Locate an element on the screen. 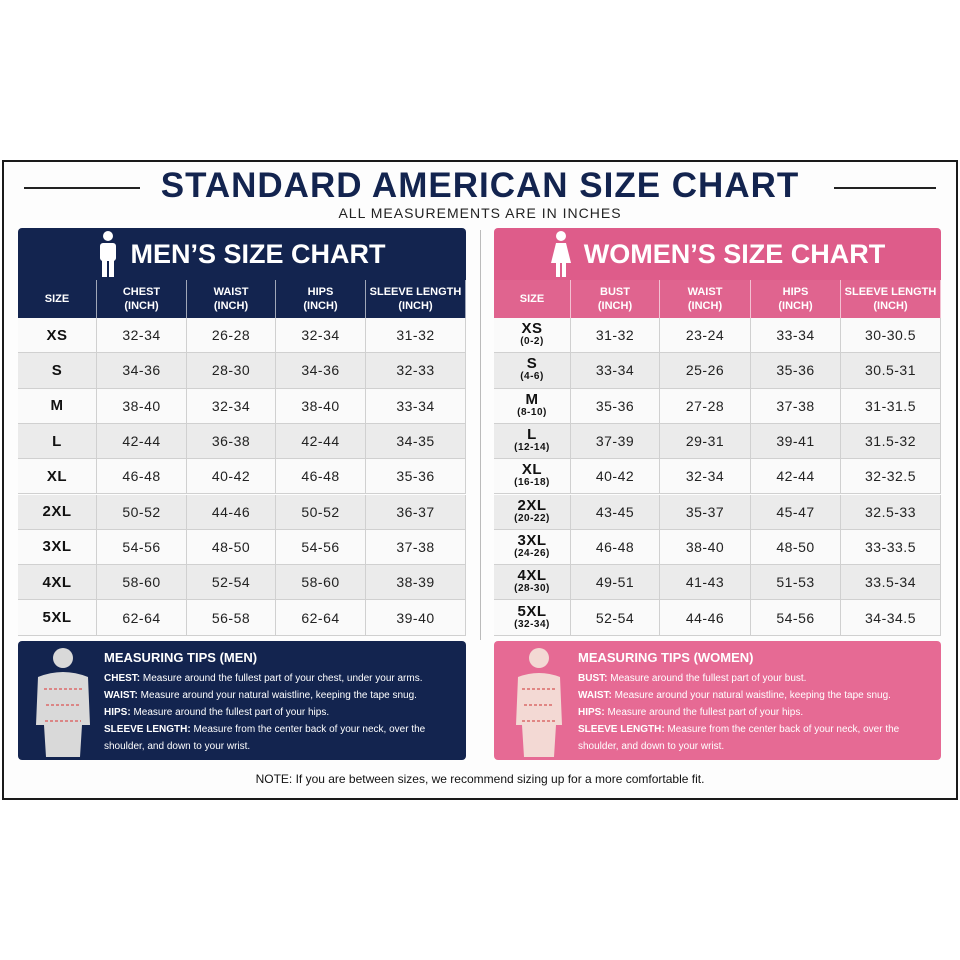 This screenshot has width=960, height=960. measurement-cell: 54-56 is located at coordinates (321, 547).